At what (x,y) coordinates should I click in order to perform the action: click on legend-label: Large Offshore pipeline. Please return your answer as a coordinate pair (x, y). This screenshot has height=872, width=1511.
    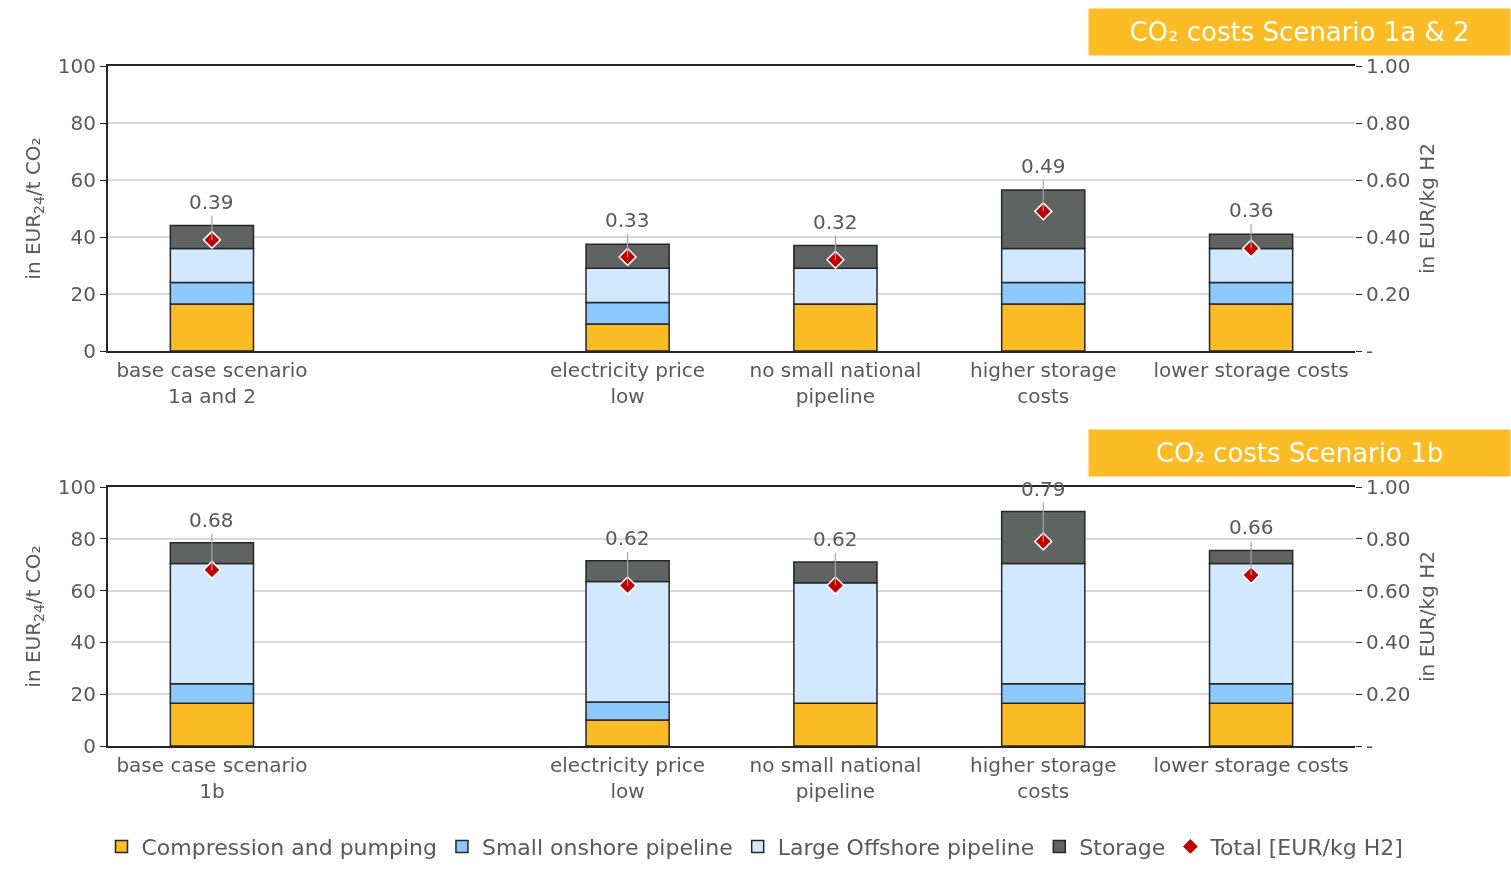
    Looking at the image, I should click on (906, 848).